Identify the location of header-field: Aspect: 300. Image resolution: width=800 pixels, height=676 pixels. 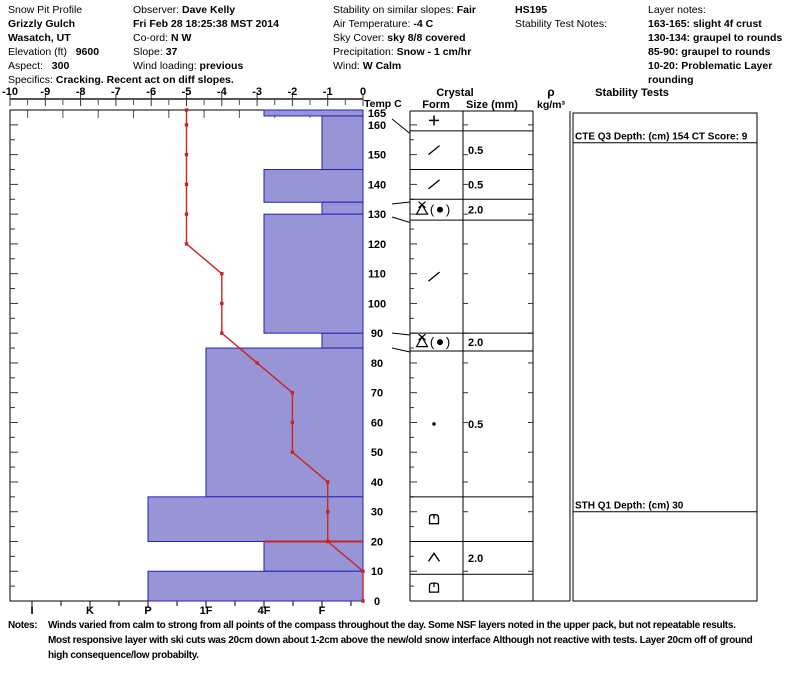
(38, 66).